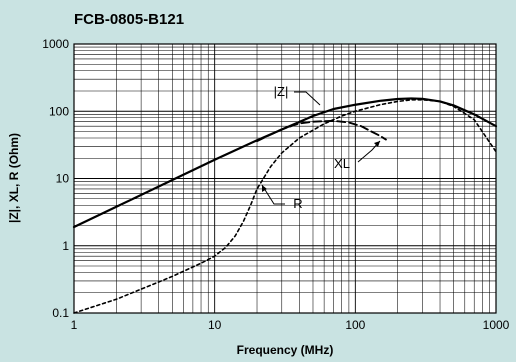 This screenshot has height=362, width=516. What do you see at coordinates (281, 91) in the screenshot?
I see `annotation-z-label: |Z|` at bounding box center [281, 91].